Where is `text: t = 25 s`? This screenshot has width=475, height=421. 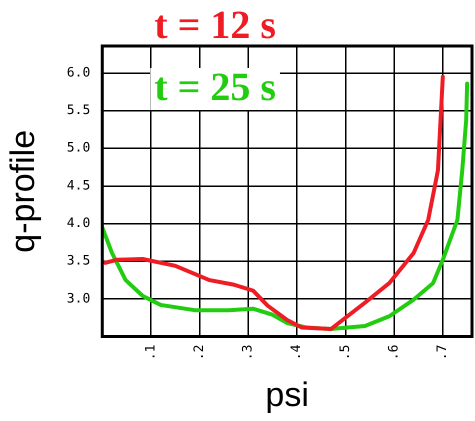 text: t = 25 s is located at coordinates (215, 86).